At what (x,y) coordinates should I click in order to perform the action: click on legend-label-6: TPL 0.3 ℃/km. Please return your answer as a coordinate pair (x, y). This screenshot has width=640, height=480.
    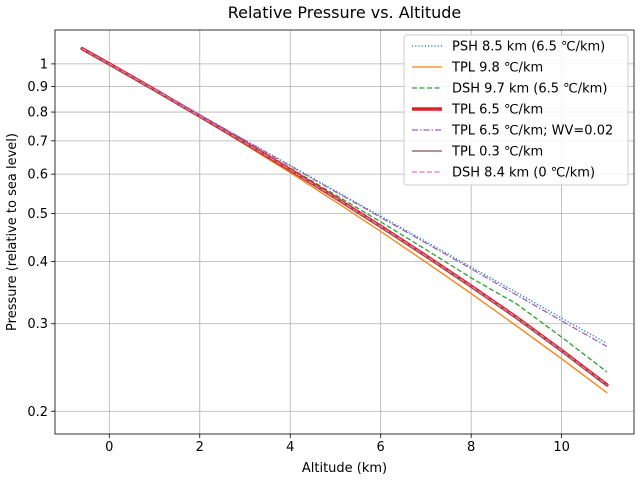
    Looking at the image, I should click on (497, 152).